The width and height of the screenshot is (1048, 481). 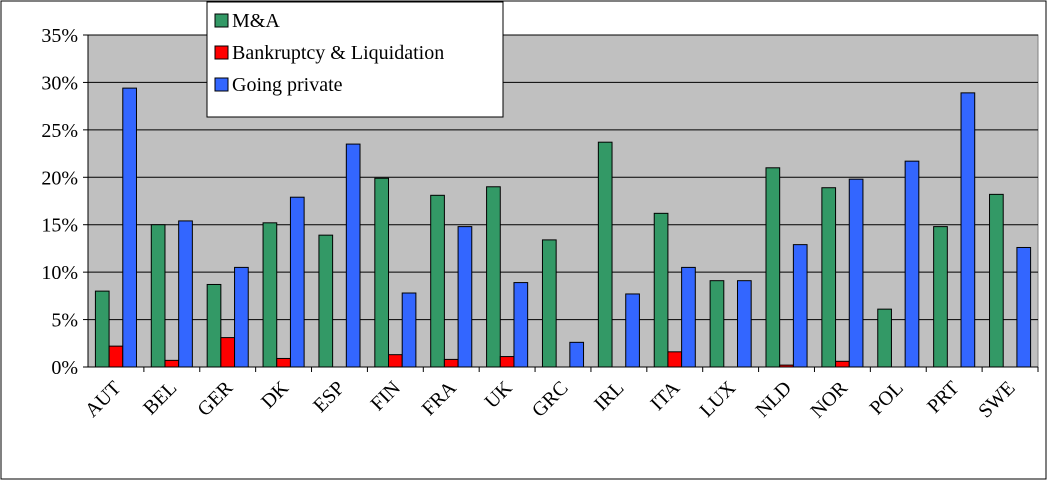 What do you see at coordinates (59, 83) in the screenshot?
I see `y-tick-label: 30%` at bounding box center [59, 83].